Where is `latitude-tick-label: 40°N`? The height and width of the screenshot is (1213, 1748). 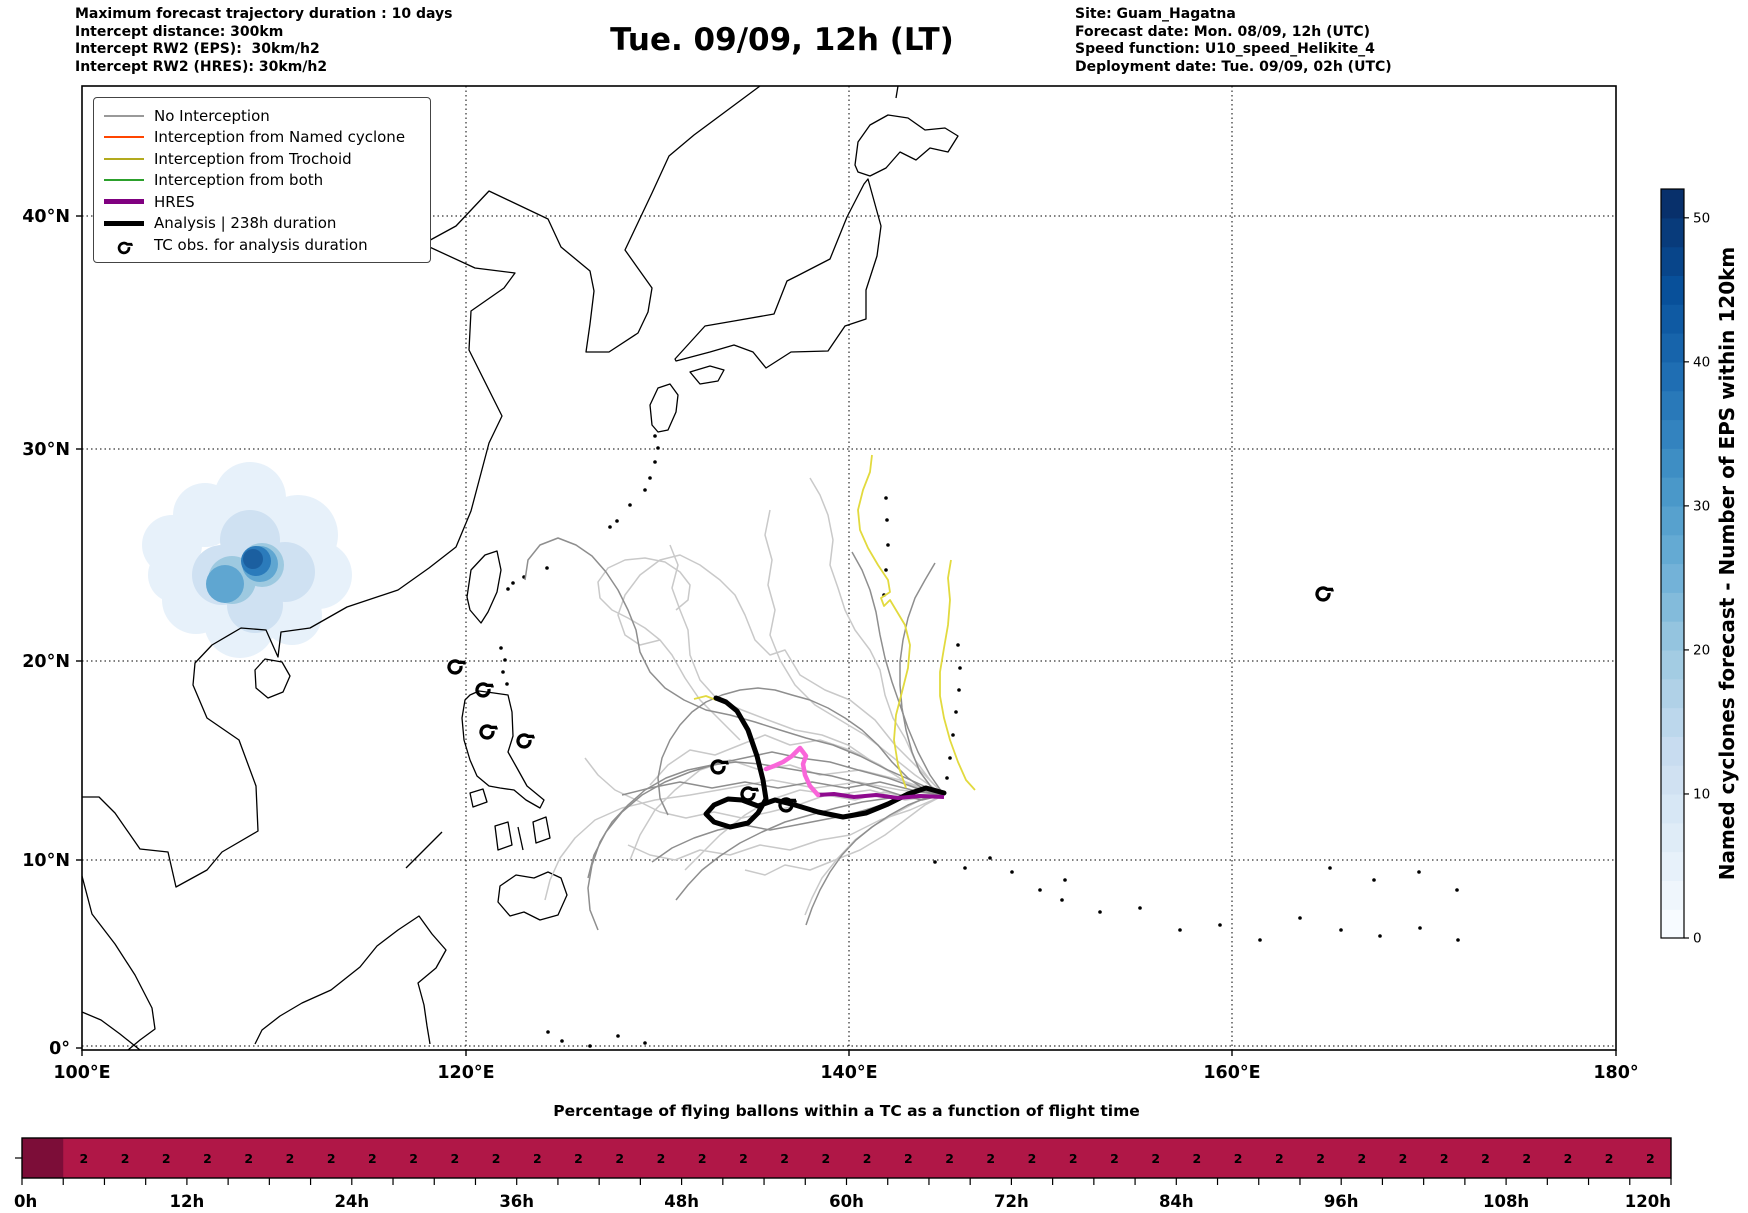
latitude-tick-label: 40°N is located at coordinates (46, 217).